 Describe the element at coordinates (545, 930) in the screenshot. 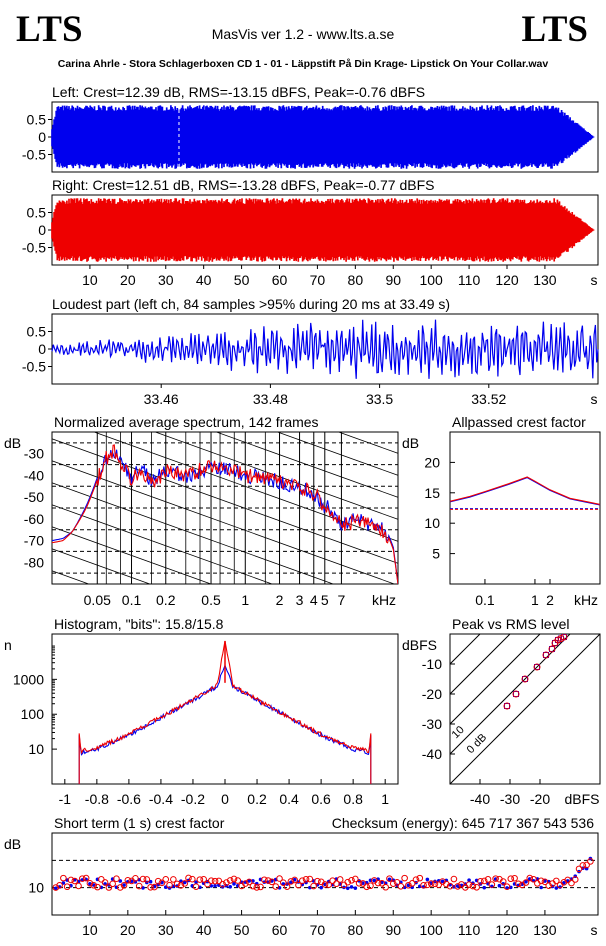

I see `shortcrest-xtick-label: 130` at that location.